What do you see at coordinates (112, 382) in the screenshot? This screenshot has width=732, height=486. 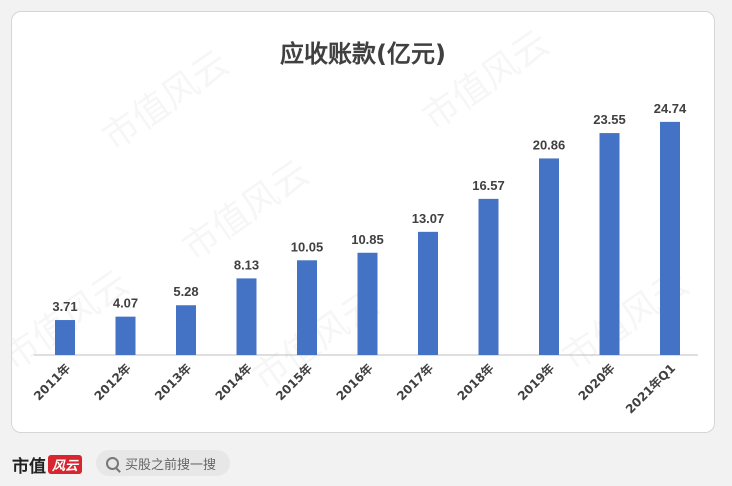 I see `x-tick-label: 2012年` at bounding box center [112, 382].